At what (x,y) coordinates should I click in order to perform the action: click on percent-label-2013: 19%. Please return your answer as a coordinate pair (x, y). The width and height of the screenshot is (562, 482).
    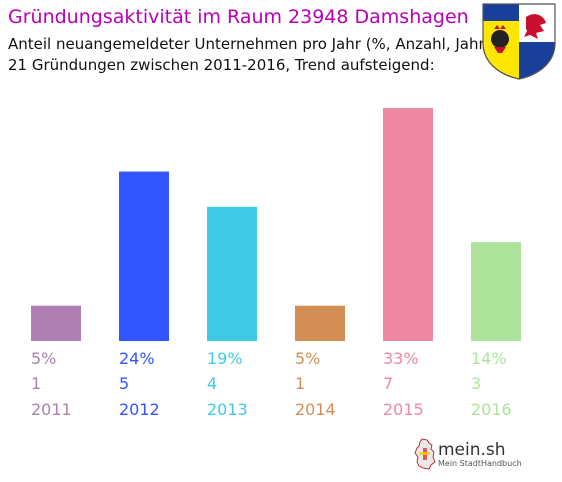
    Looking at the image, I should click on (225, 358).